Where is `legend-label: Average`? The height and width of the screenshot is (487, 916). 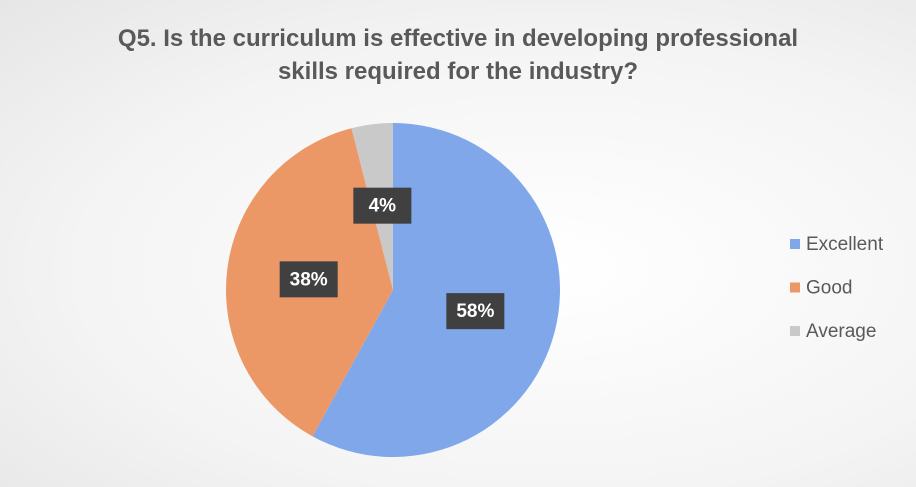 legend-label: Average is located at coordinates (841, 331).